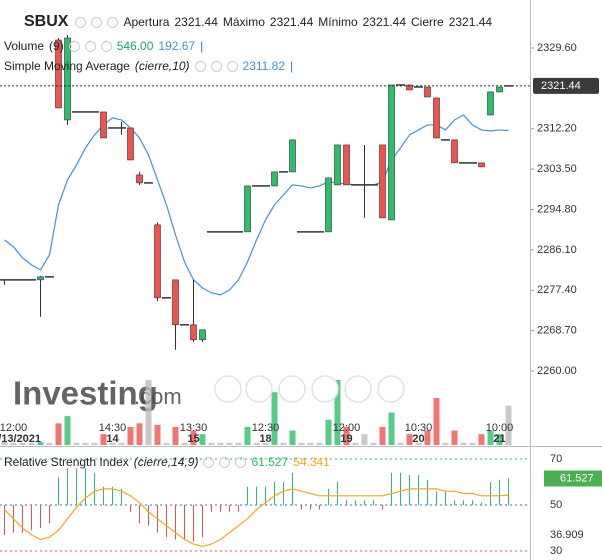 The height and width of the screenshot is (560, 602). Describe the element at coordinates (158, 396) in the screenshot. I see `watermark-suffix: .com` at that location.